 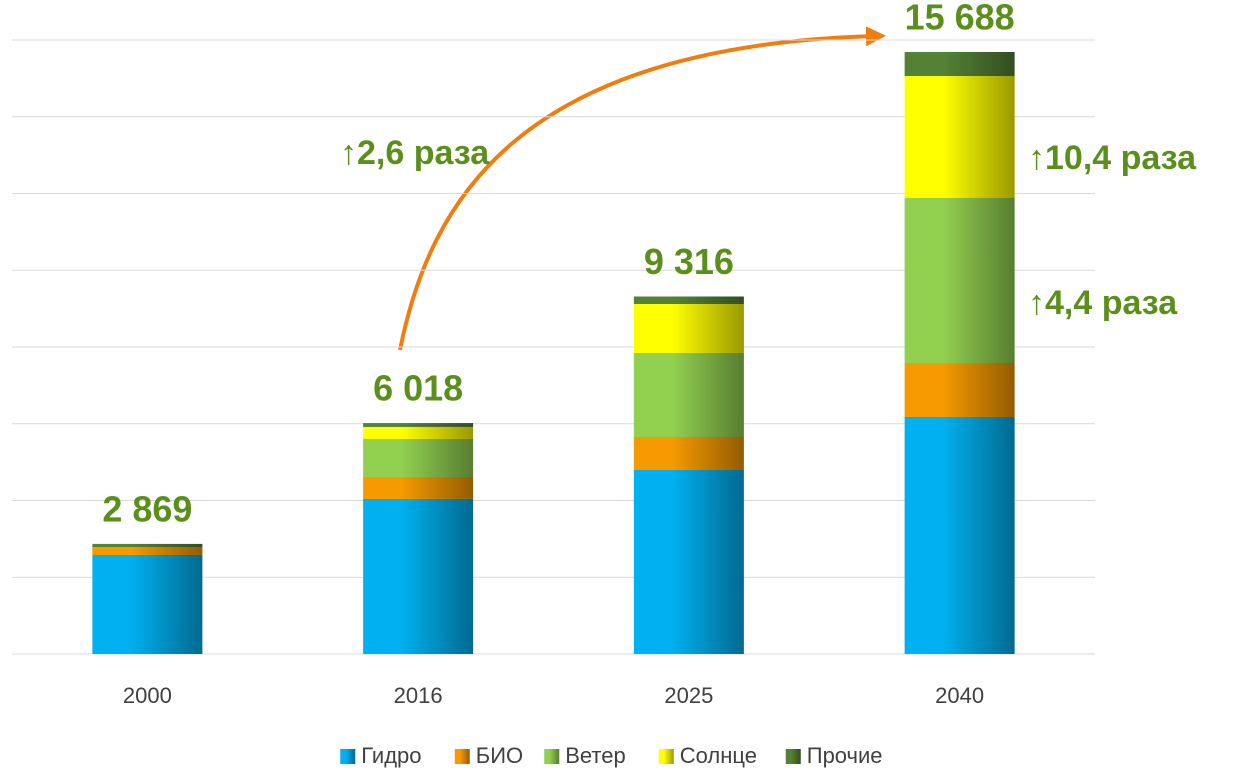 I want to click on legend-label: БИО, so click(x=499, y=755).